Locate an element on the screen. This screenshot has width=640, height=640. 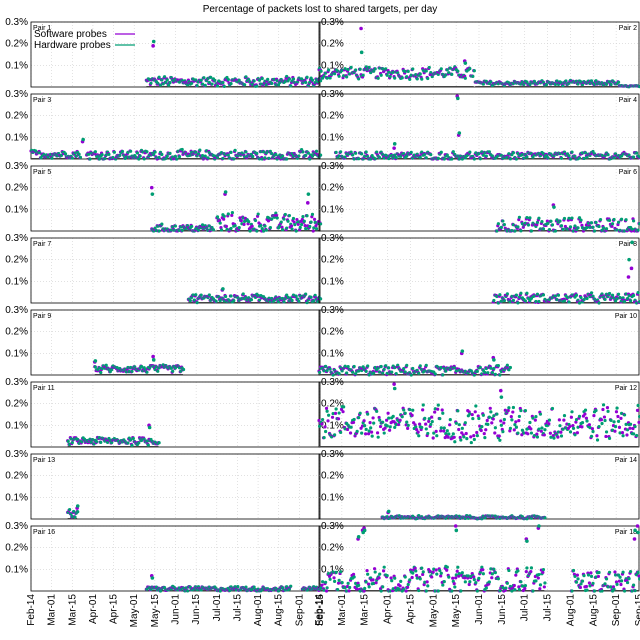
x-tick-label: Sep-01 is located at coordinates (616, 610).